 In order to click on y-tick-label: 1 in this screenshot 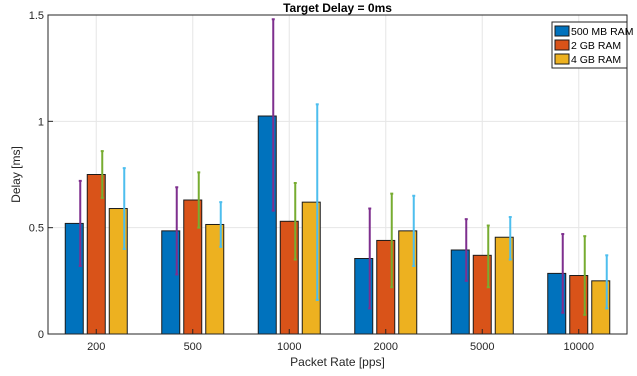, I will do `click(41, 122)`.